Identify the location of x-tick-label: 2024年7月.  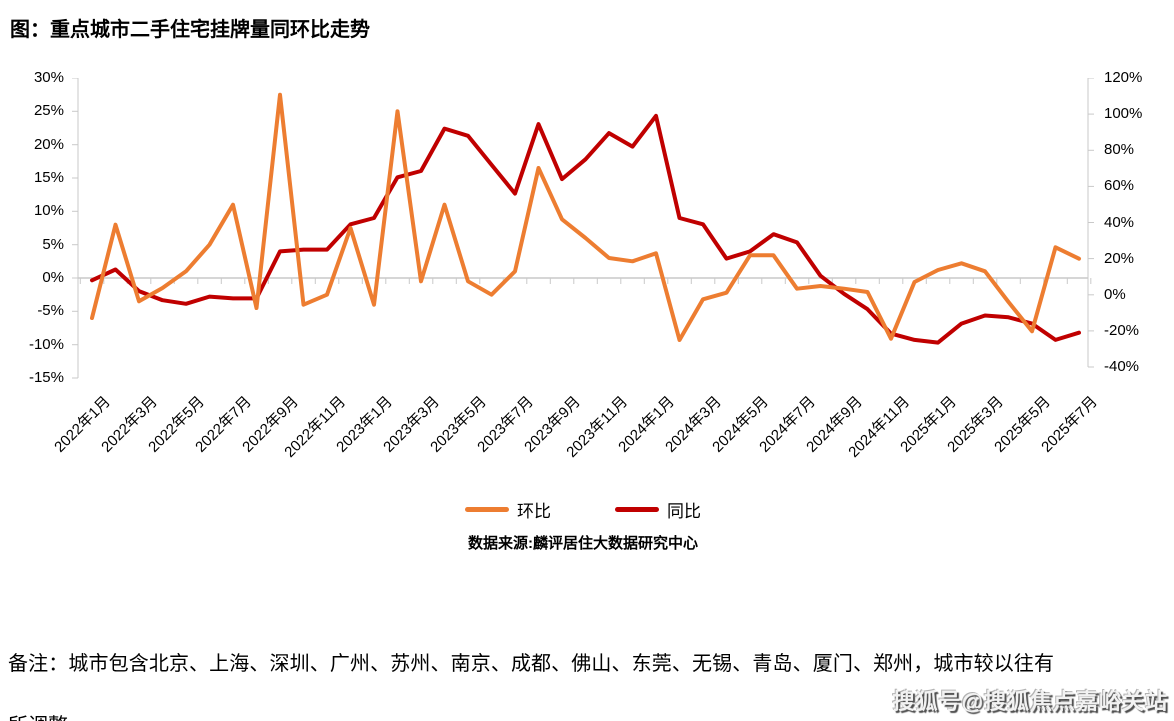
(788, 424).